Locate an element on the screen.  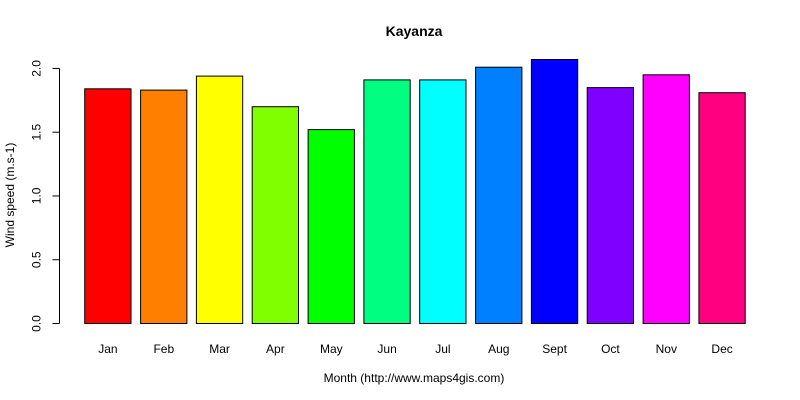
x-tick-label: Oct is located at coordinates (610, 349).